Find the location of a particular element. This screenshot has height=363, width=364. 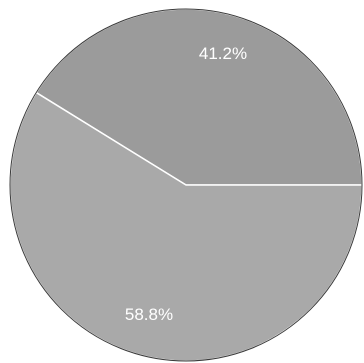

pie-slice-label-1: 58.8% is located at coordinates (149, 314).